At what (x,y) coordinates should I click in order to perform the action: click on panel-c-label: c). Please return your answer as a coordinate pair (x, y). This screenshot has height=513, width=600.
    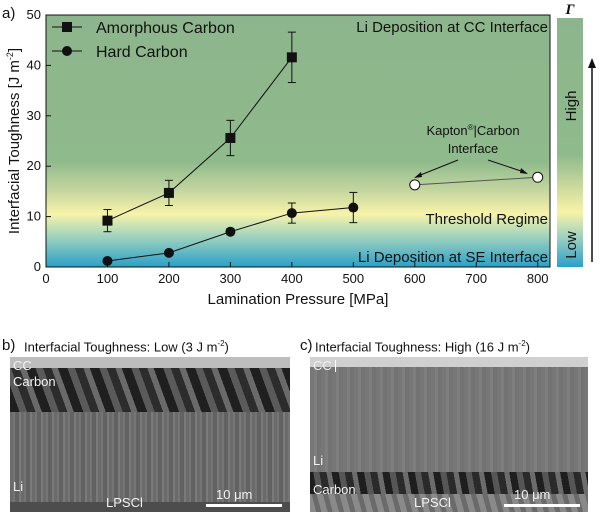
    Looking at the image, I should click on (306, 345).